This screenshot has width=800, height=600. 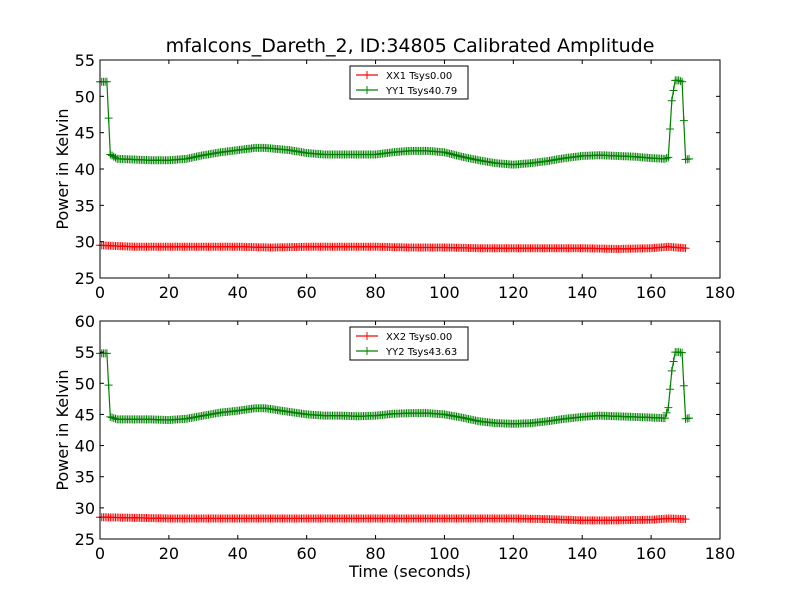 What do you see at coordinates (85, 539) in the screenshot?
I see `bottom-y-tick-label: 25` at bounding box center [85, 539].